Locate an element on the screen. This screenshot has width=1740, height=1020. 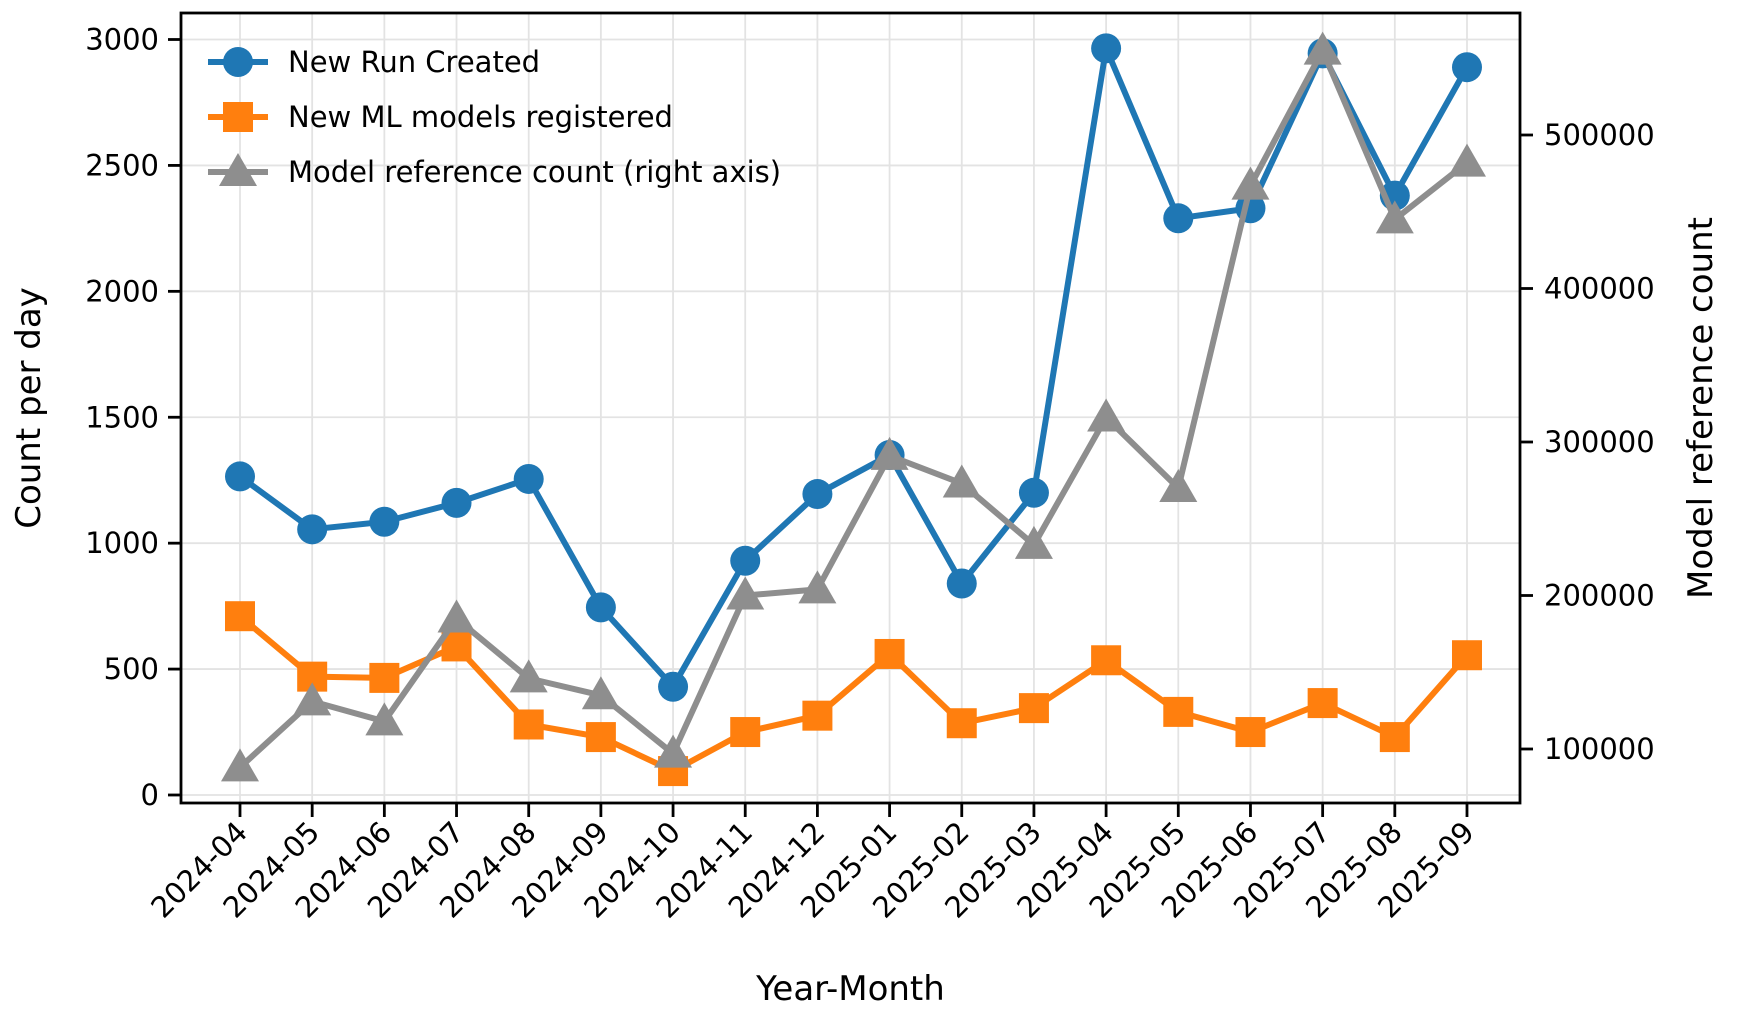
left-tick-label: 2500 is located at coordinates (122, 165).